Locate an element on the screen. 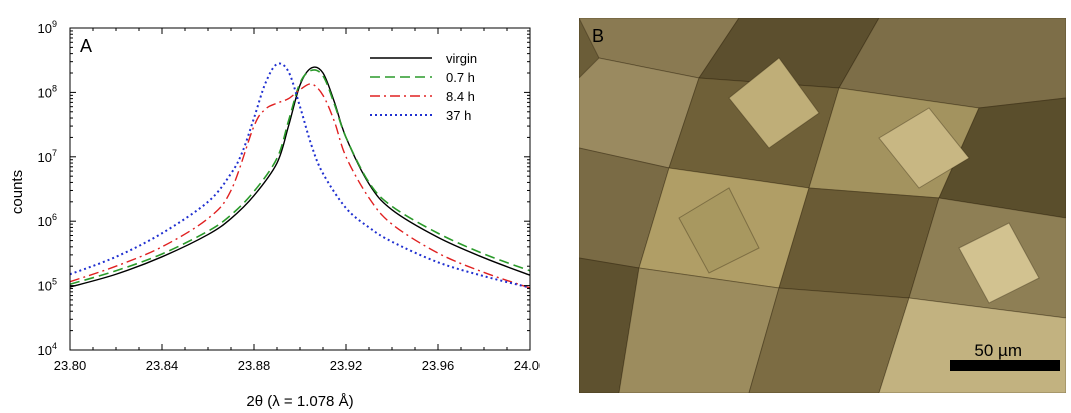  y-axis-label: counts is located at coordinates (17, 192).